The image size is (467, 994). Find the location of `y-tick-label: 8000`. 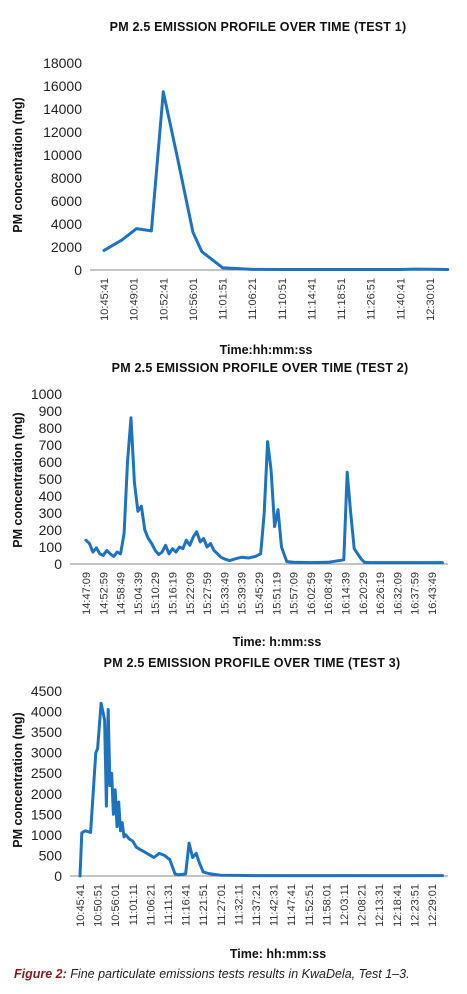

y-tick-label: 8000 is located at coordinates (66, 178).